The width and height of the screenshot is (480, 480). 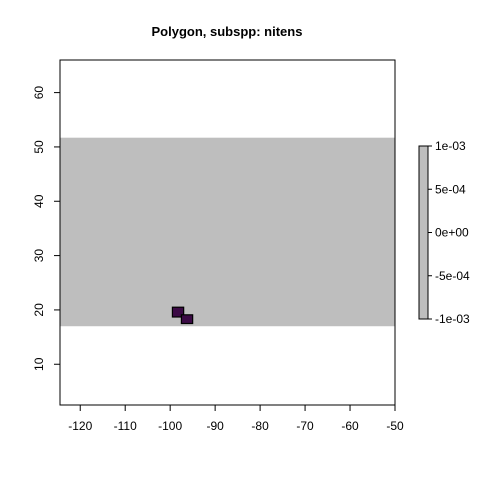 What do you see at coordinates (260, 426) in the screenshot?
I see `x-tick-label: -80` at bounding box center [260, 426].